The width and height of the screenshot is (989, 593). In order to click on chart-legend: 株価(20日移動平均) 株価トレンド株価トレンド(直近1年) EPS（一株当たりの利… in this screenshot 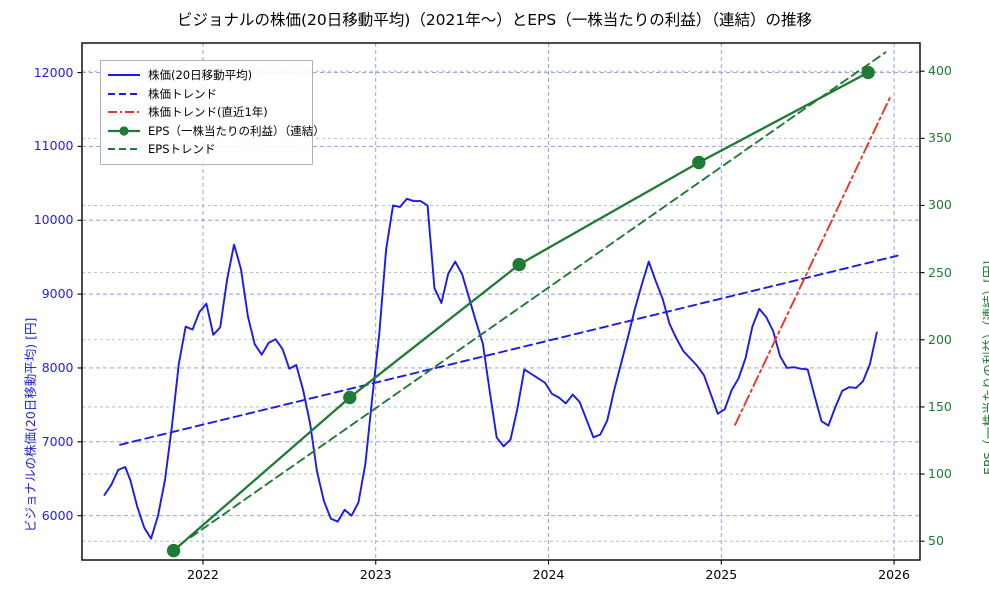, I will do `click(212, 112)`.